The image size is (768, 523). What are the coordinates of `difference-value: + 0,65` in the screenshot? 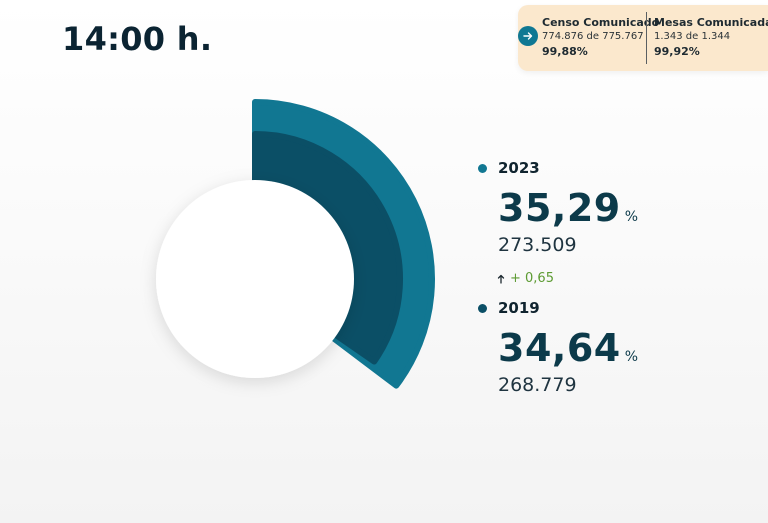 It's located at (532, 278).